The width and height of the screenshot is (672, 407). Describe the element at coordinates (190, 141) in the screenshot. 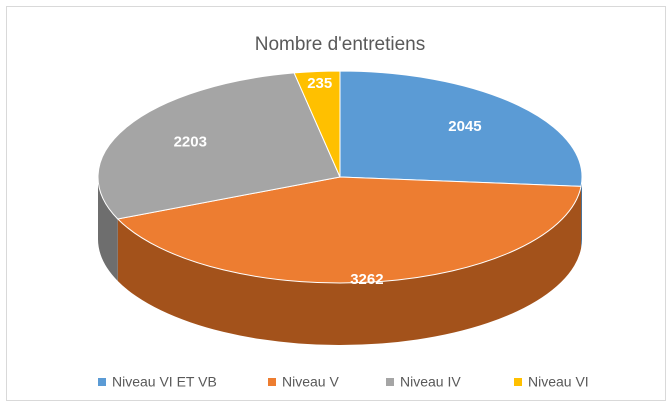

I see `data-label: 2203` at that location.